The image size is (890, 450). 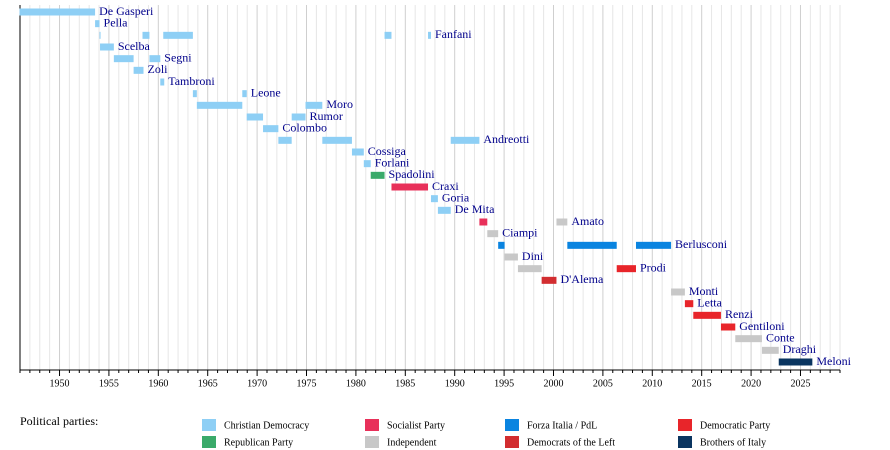 What do you see at coordinates (258, 442) in the screenshot?
I see `legend-label: Republican Party` at bounding box center [258, 442].